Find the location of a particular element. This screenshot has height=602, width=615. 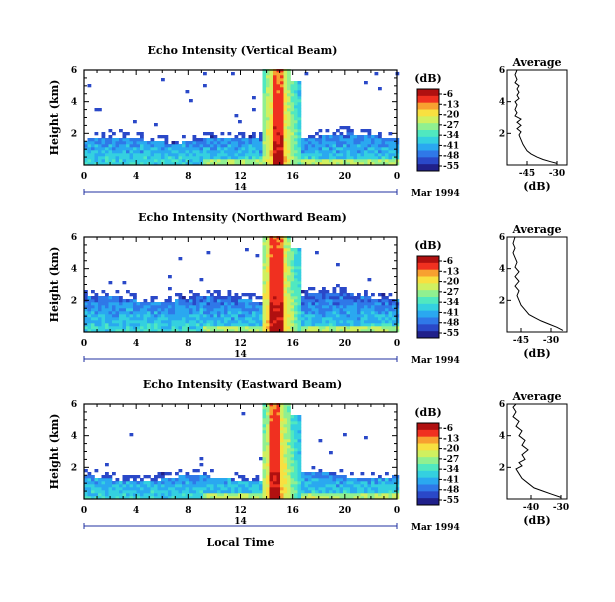

chart-title: Echo Intensity (Northward Beam) is located at coordinates (242, 217).